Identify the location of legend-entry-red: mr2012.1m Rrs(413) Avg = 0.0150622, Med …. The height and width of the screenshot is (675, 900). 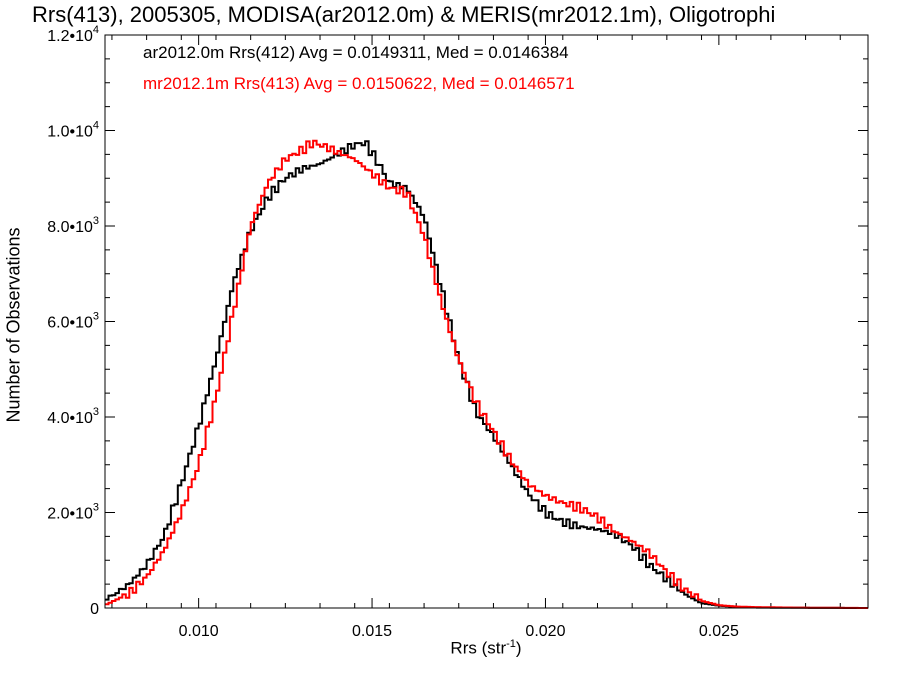
(359, 83).